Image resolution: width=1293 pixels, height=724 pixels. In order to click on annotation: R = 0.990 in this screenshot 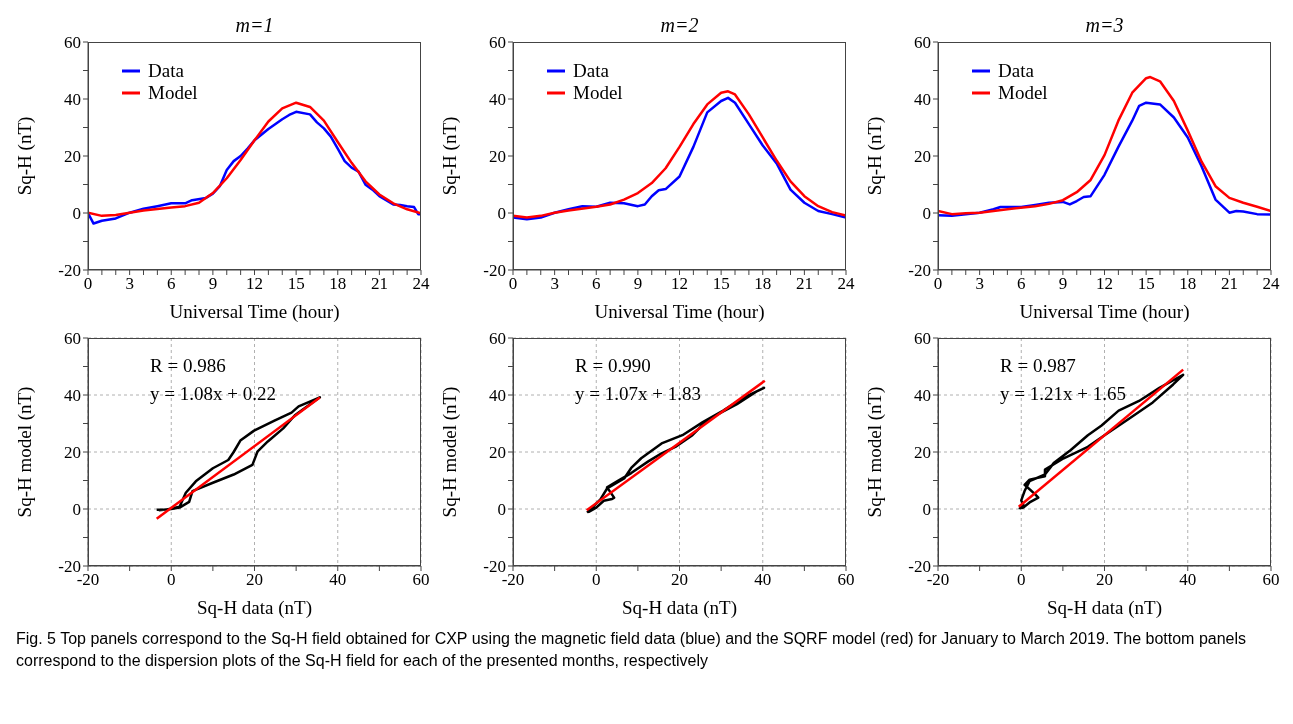, I will do `click(613, 366)`.